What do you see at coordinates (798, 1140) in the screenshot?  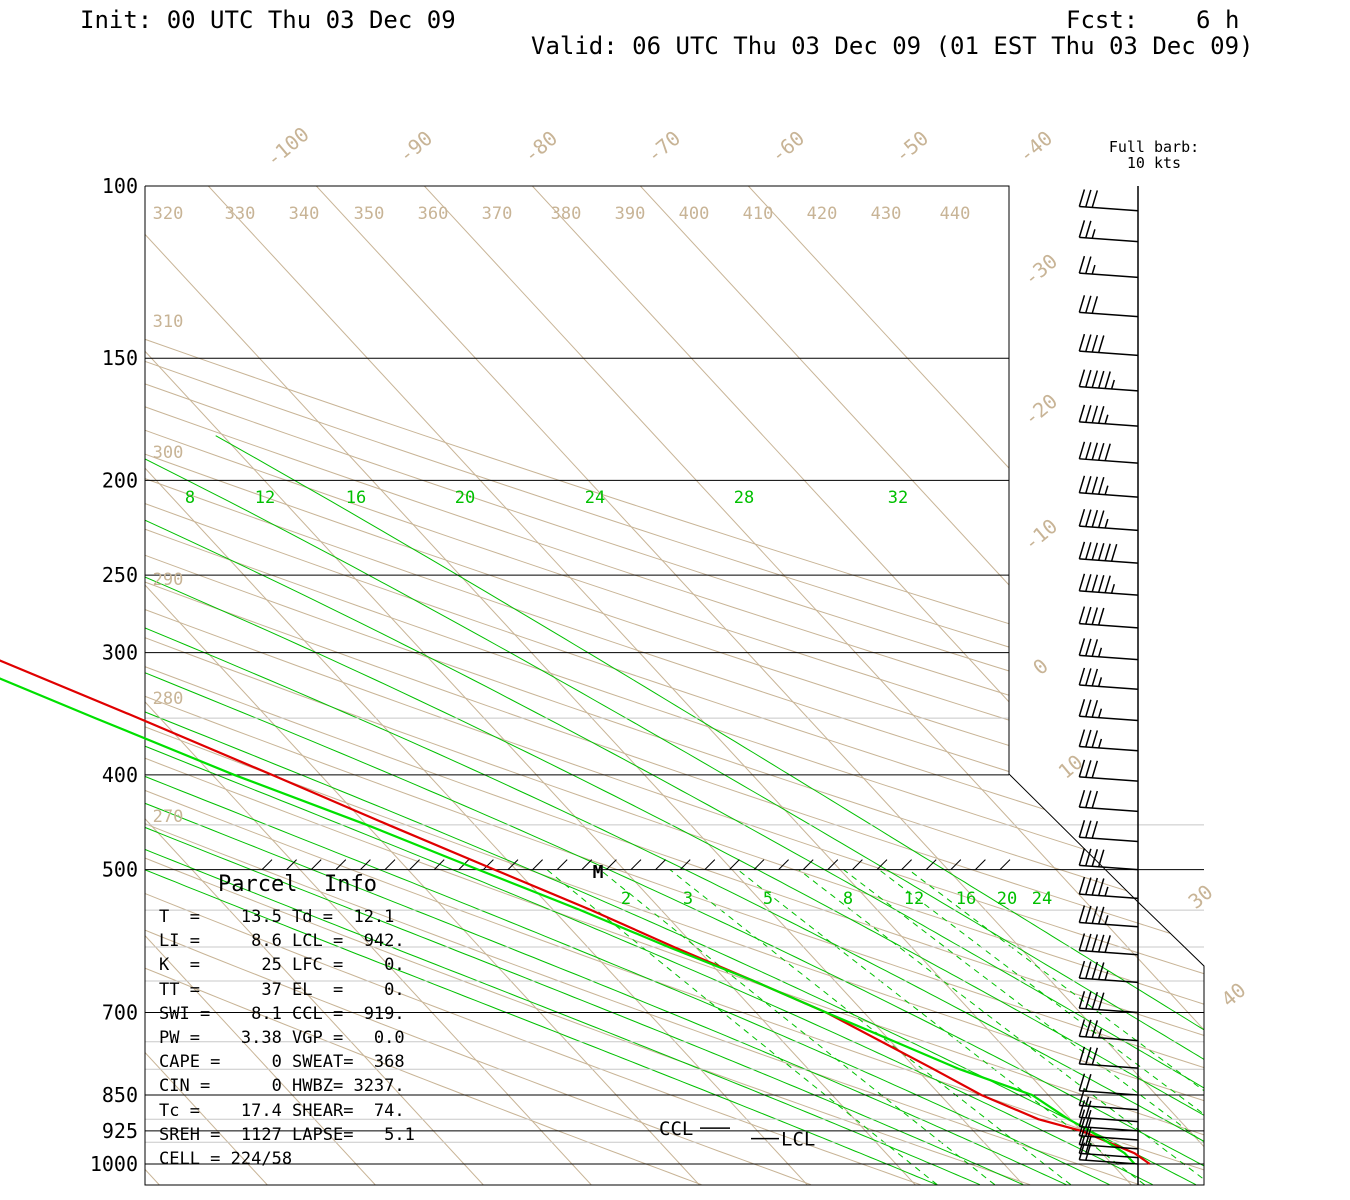 I see `lcl-label: LCL` at bounding box center [798, 1140].